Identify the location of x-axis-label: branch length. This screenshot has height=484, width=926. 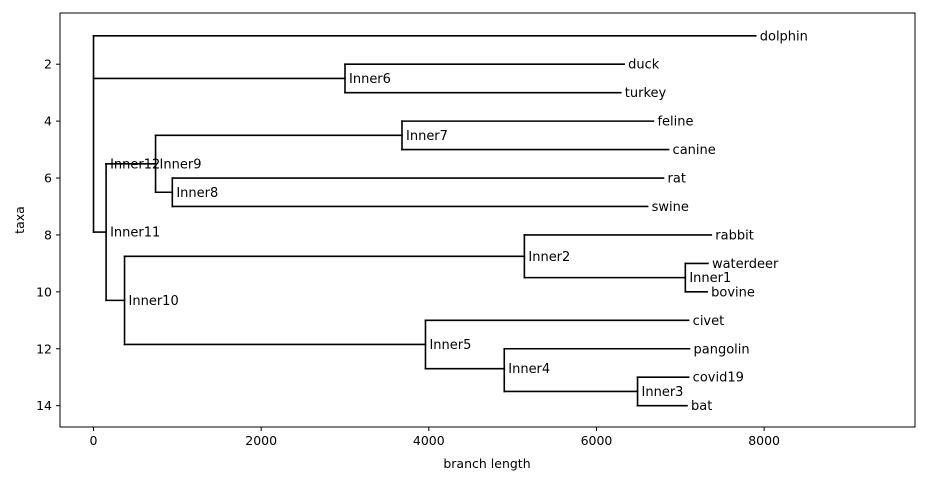
(486, 463).